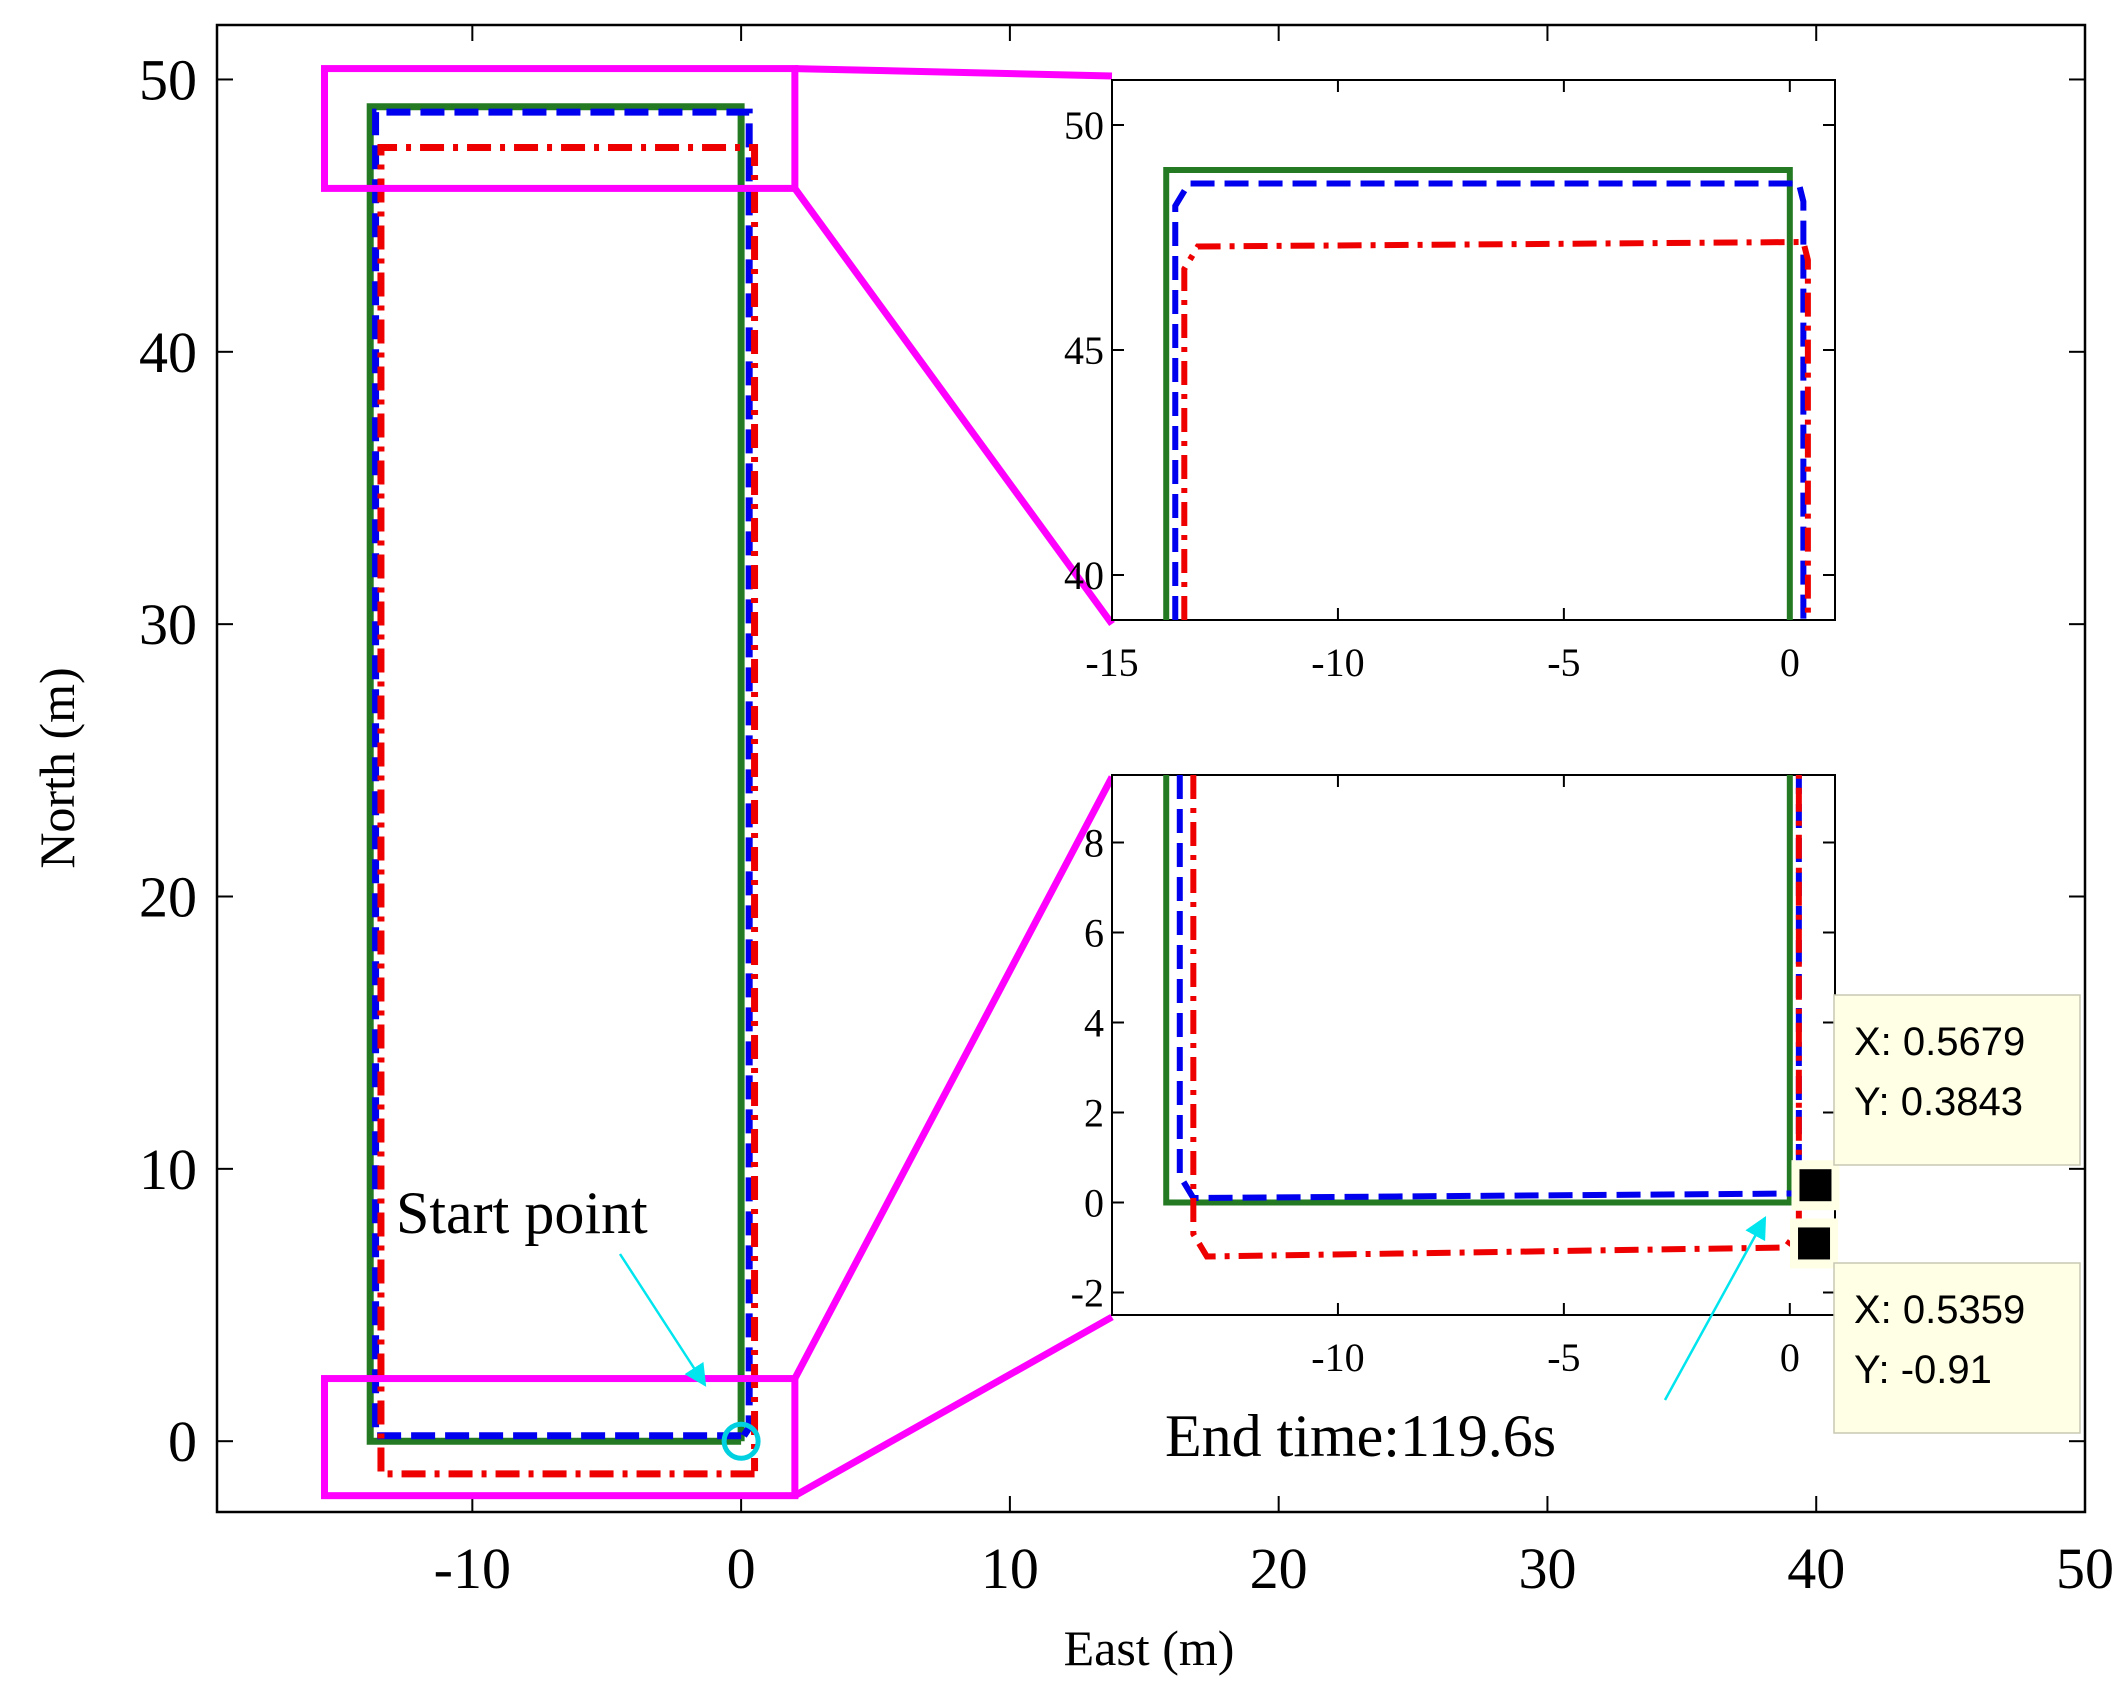 The height and width of the screenshot is (1690, 2125). What do you see at coordinates (1337, 1357) in the screenshot?
I see `inset-bottom-x-tick-label: -10` at bounding box center [1337, 1357].